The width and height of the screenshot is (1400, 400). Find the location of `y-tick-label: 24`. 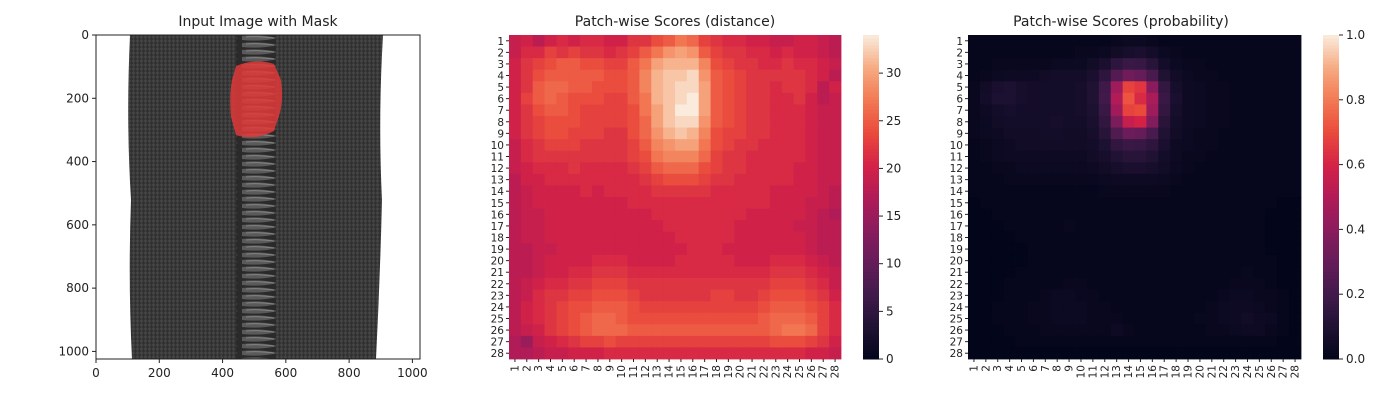

y-tick-label: 24 is located at coordinates (498, 308).